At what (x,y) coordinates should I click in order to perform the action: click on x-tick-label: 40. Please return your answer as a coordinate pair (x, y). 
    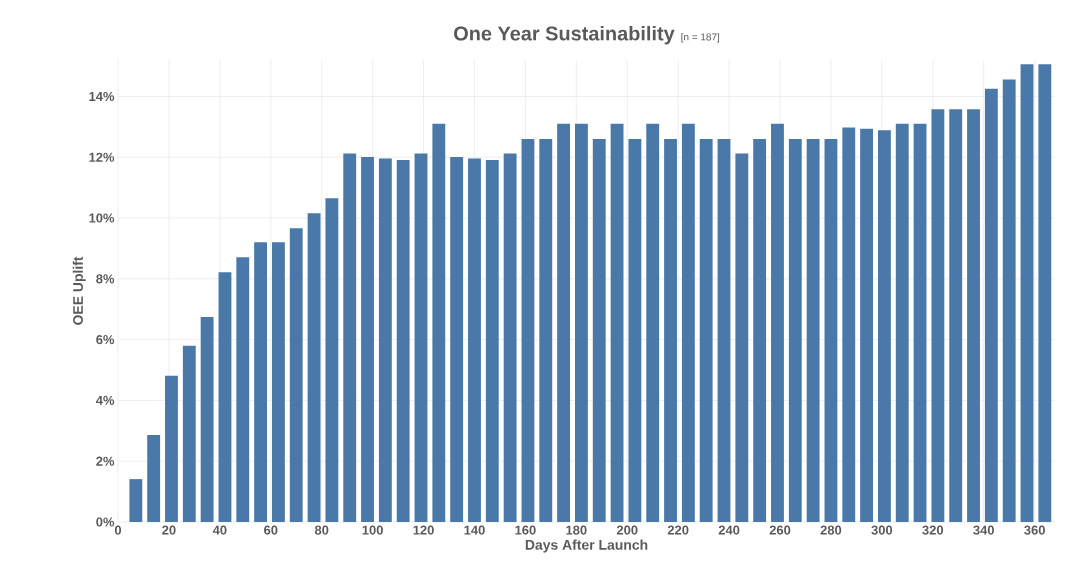
    Looking at the image, I should click on (219, 530).